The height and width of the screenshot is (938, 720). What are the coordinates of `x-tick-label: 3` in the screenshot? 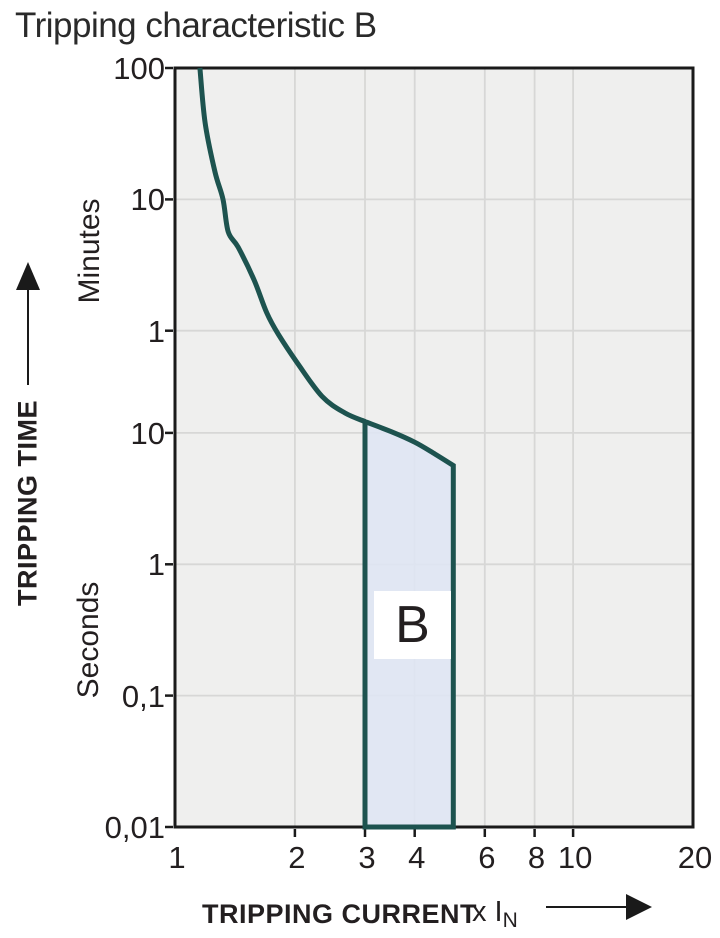 It's located at (367, 857).